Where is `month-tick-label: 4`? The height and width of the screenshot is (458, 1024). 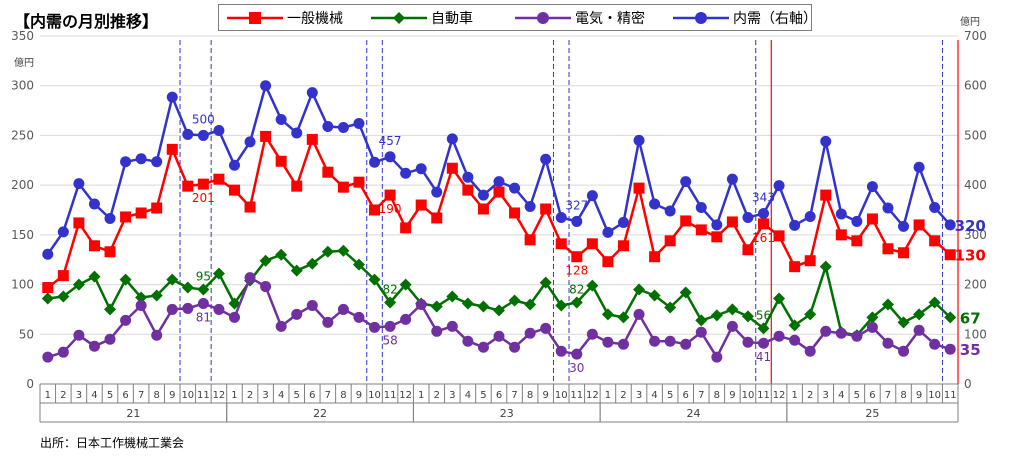 month-tick-label: 4 is located at coordinates (468, 395).